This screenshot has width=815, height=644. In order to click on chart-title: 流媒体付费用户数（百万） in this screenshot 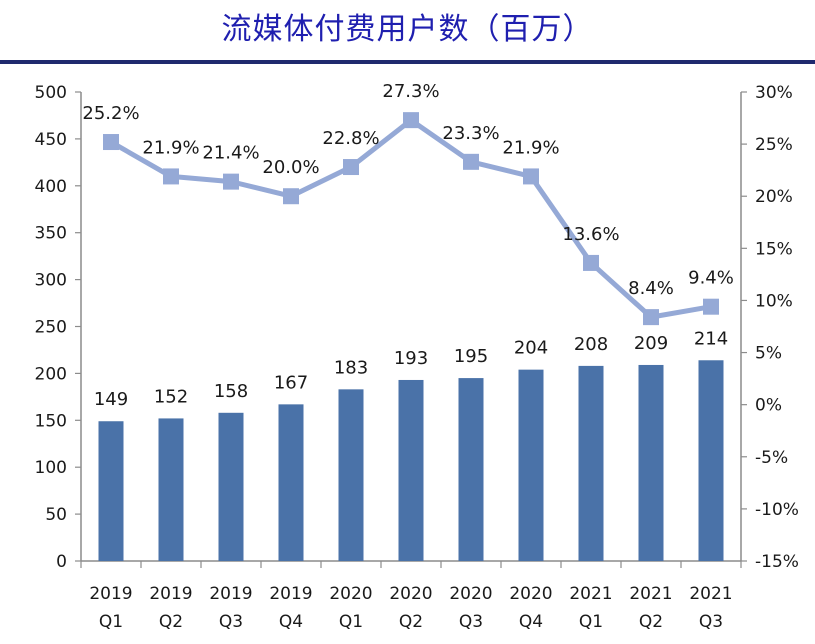, I will do `click(407, 29)`.